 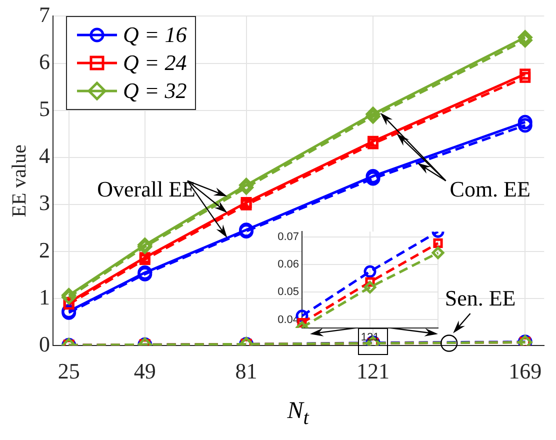 What do you see at coordinates (44, 297) in the screenshot?
I see `y-tick-label: 1` at bounding box center [44, 297].